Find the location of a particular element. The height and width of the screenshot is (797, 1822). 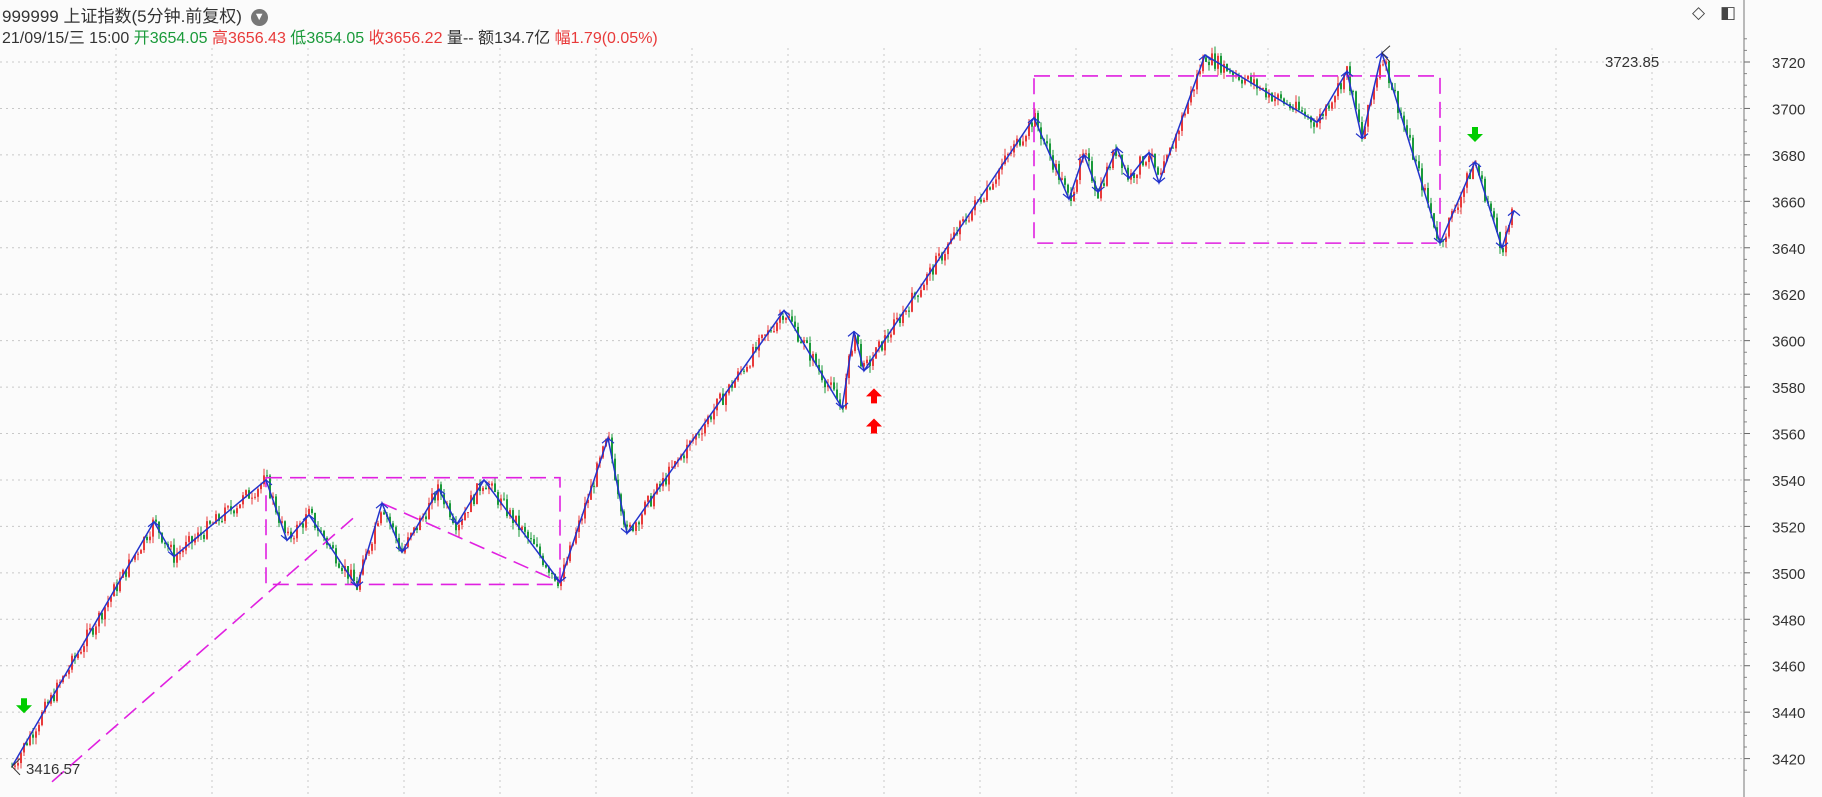

y-tick-label: 3520 is located at coordinates (1788, 527).